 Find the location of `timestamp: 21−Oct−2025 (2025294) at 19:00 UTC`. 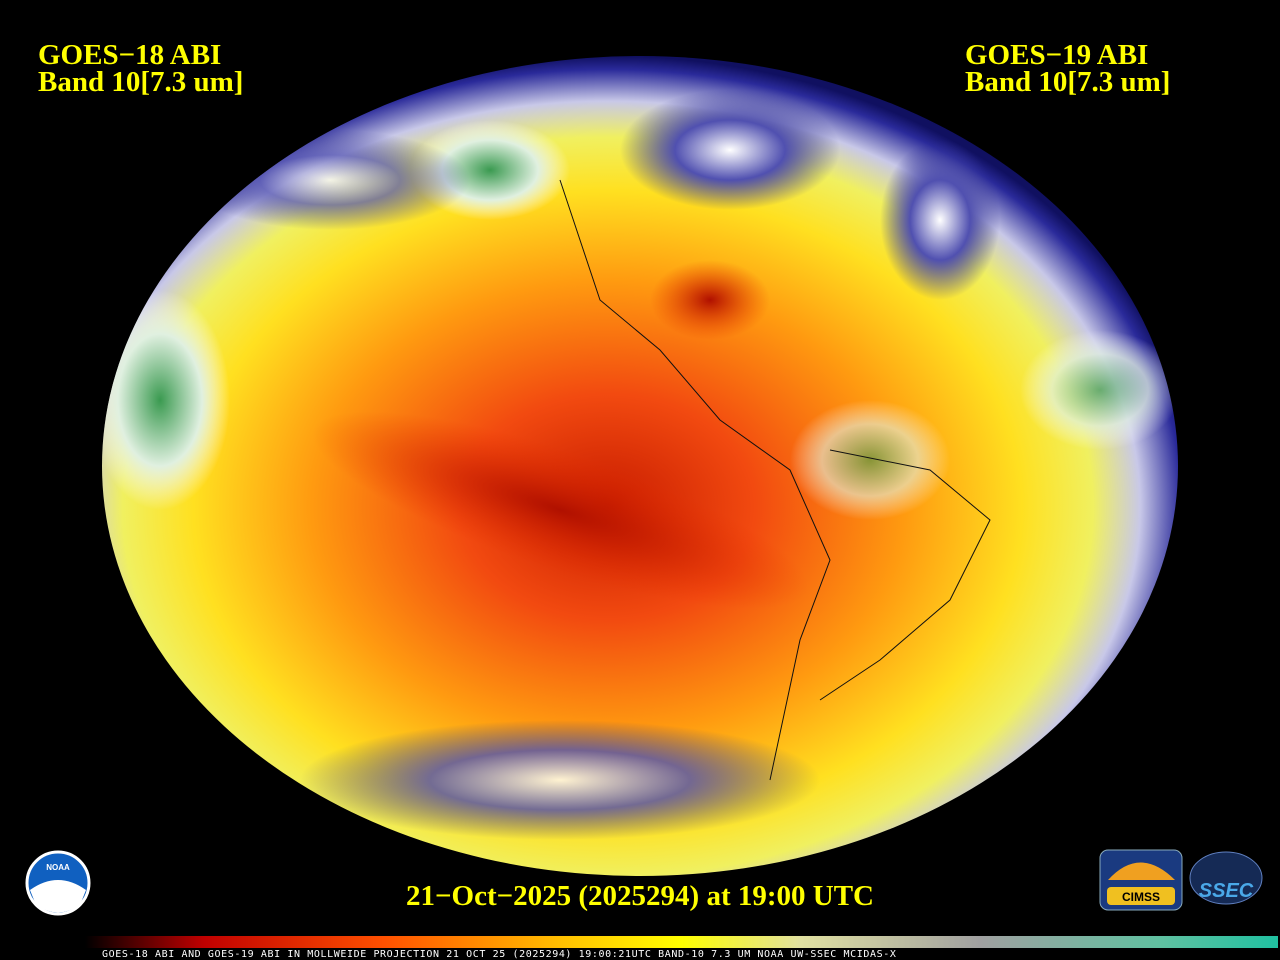

timestamp: 21−Oct−2025 (2025294) at 19:00 UTC is located at coordinates (640, 896).